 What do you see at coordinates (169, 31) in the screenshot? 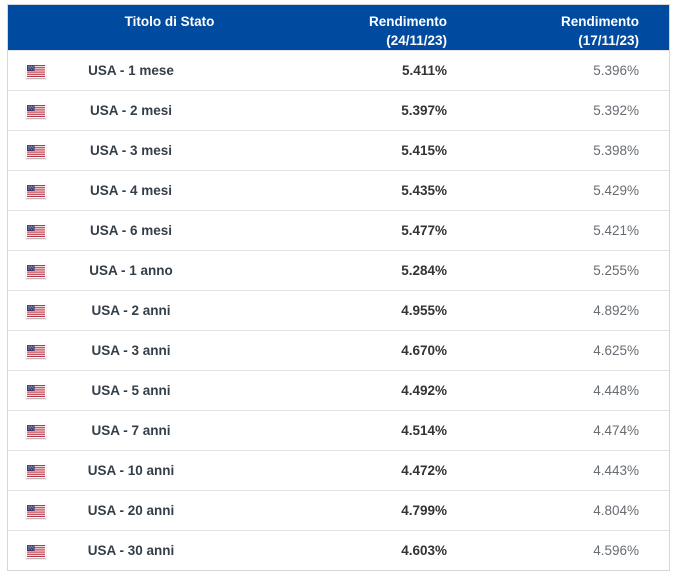
I see `header-titolo-di-stato: Titolo di Stato` at bounding box center [169, 31].